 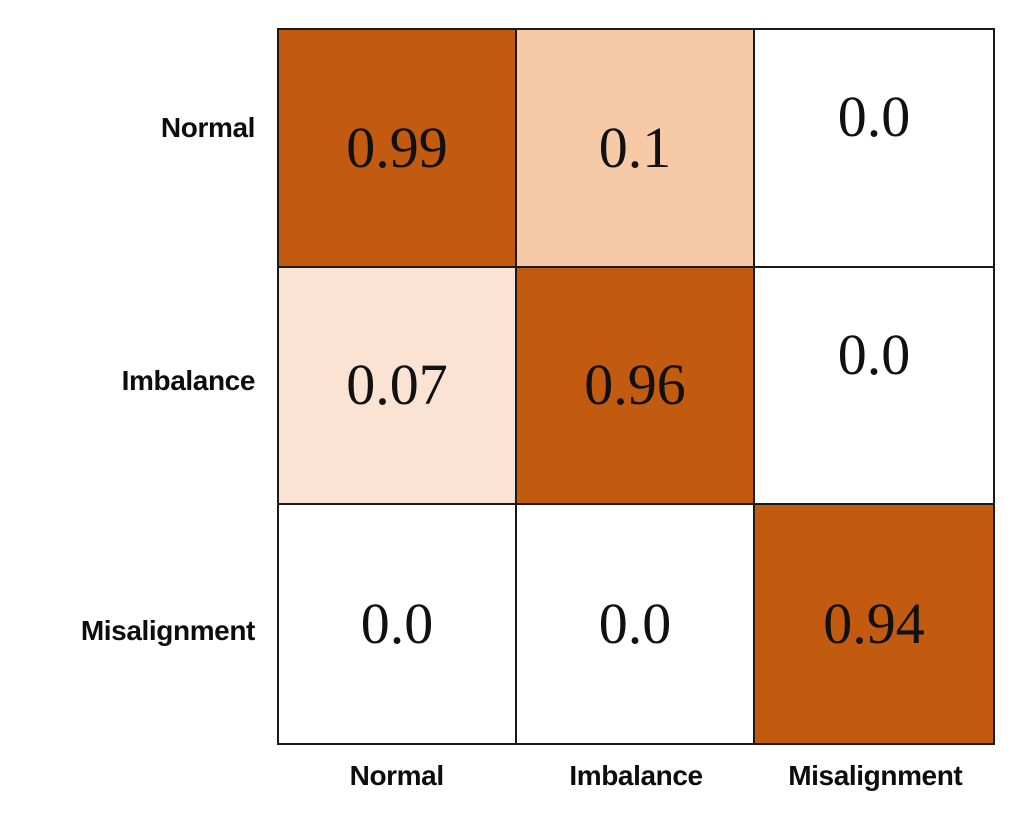 I want to click on col-label-misalignment: Misalignment, so click(x=875, y=775).